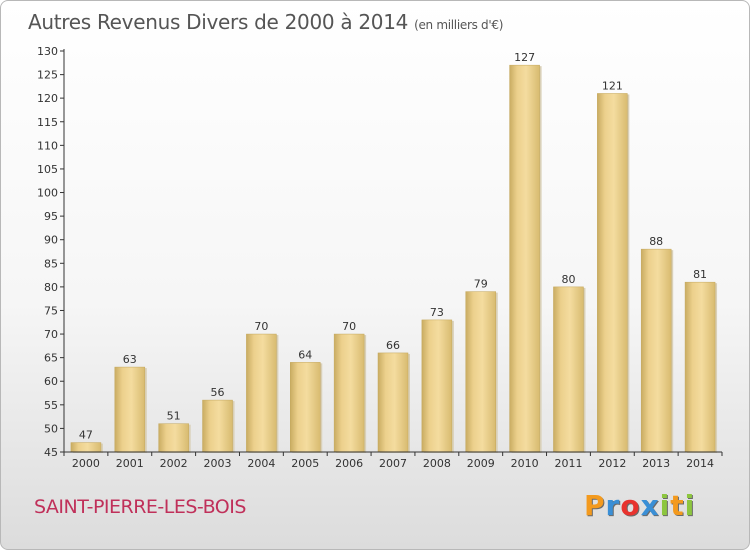 This screenshot has height=550, width=750. What do you see at coordinates (437, 386) in the screenshot?
I see `bar-2008` at bounding box center [437, 386].